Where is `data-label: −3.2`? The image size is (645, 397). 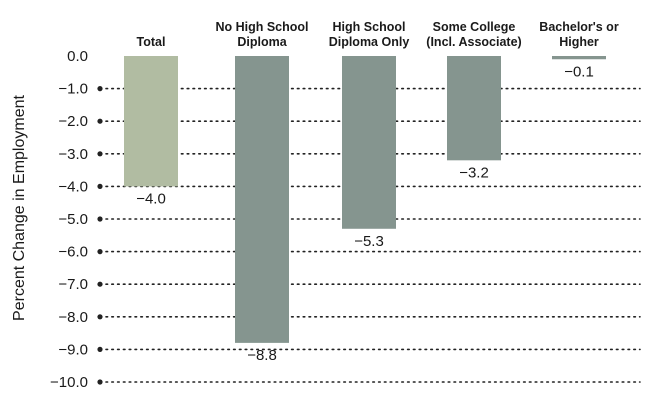 data-label: −3.2 is located at coordinates (474, 172).